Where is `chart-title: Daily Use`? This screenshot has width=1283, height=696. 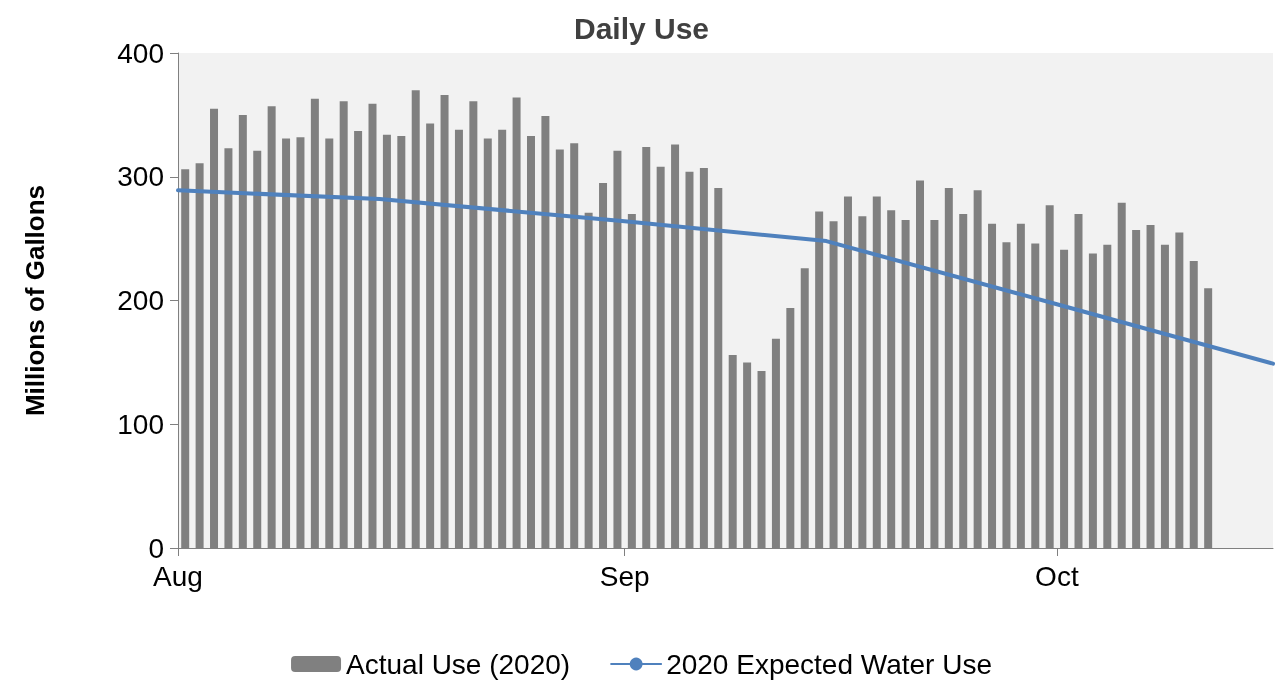
chart-title: Daily Use is located at coordinates (641, 28).